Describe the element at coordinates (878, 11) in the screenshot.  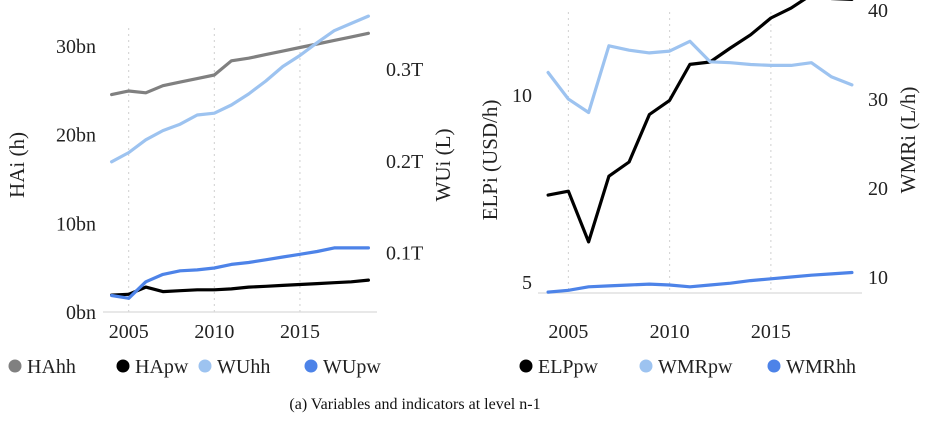
I see `right-y-tick-label: 40` at that location.